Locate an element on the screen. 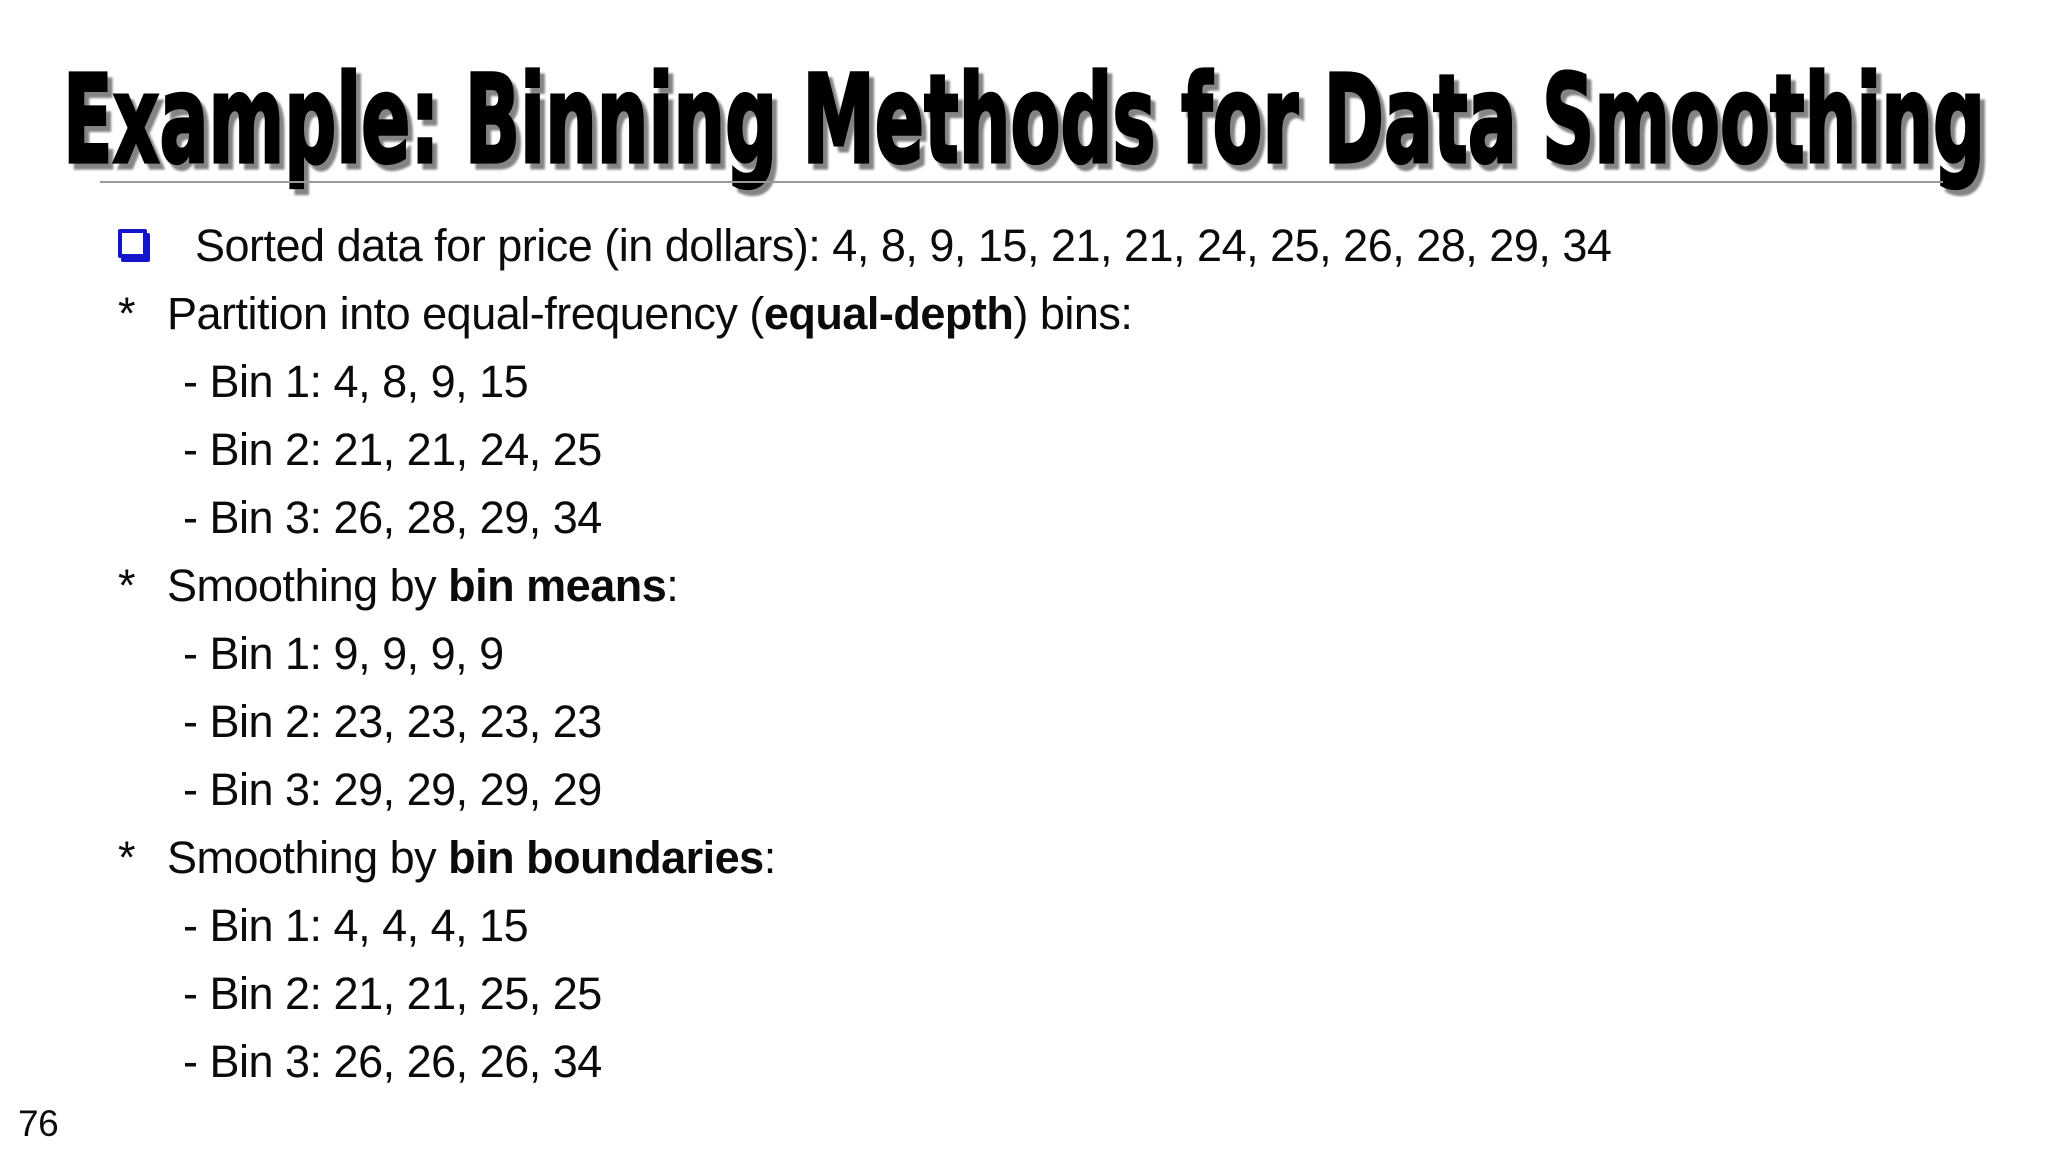 Image resolution: width=2048 pixels, height=1152 pixels. list-item-text: - Bin 2: 23, 23, 23, 23 is located at coordinates (392, 721).